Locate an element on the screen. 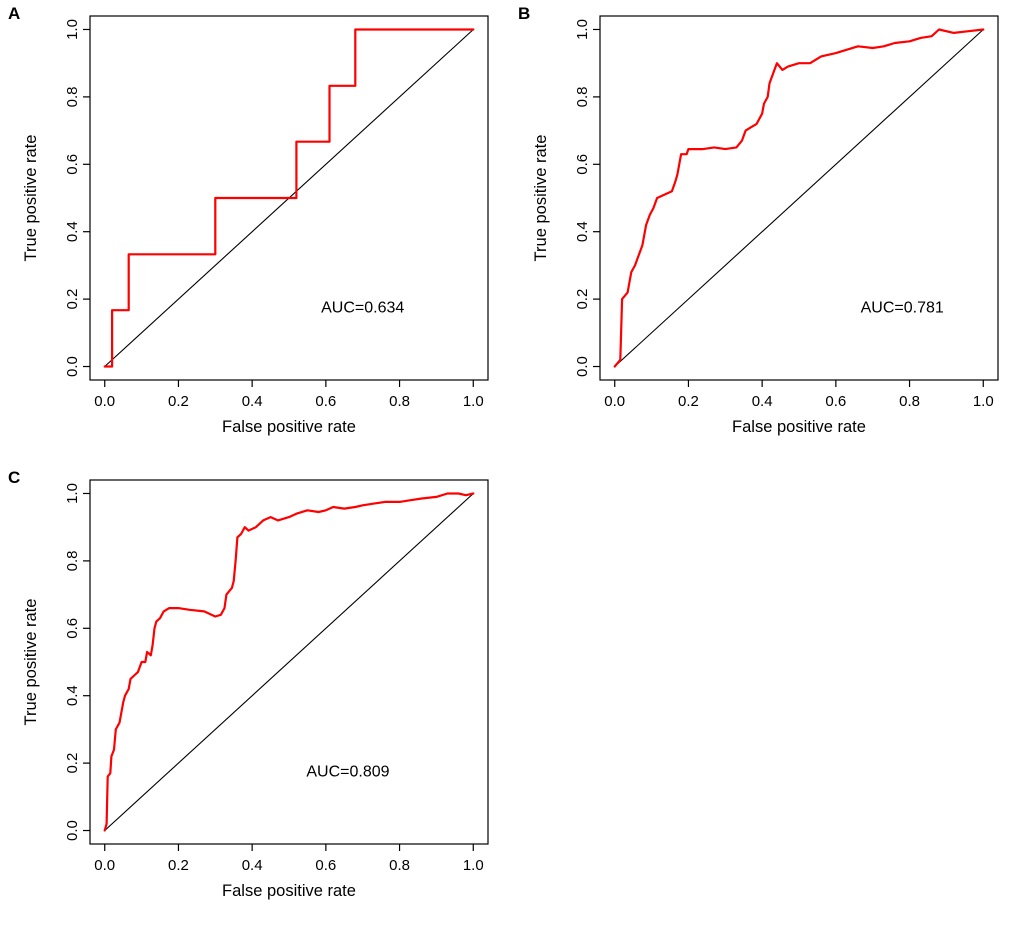 This screenshot has height=928, width=1020. panel-label-b: B is located at coordinates (524, 13).